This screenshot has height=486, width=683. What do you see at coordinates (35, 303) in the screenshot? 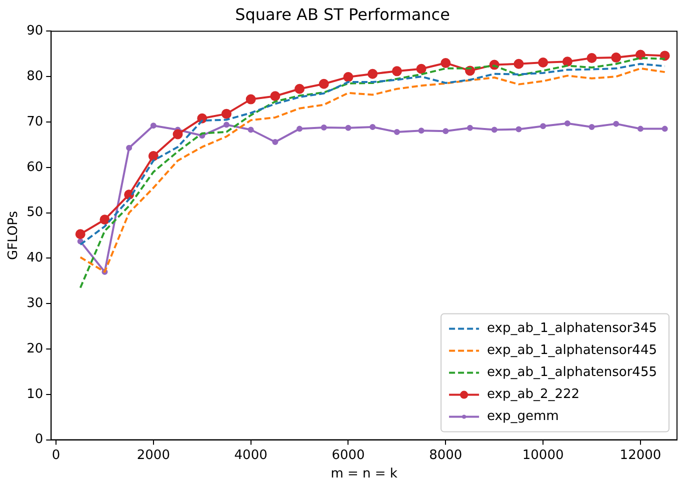
I see `y-tick-label: 30` at bounding box center [35, 303].